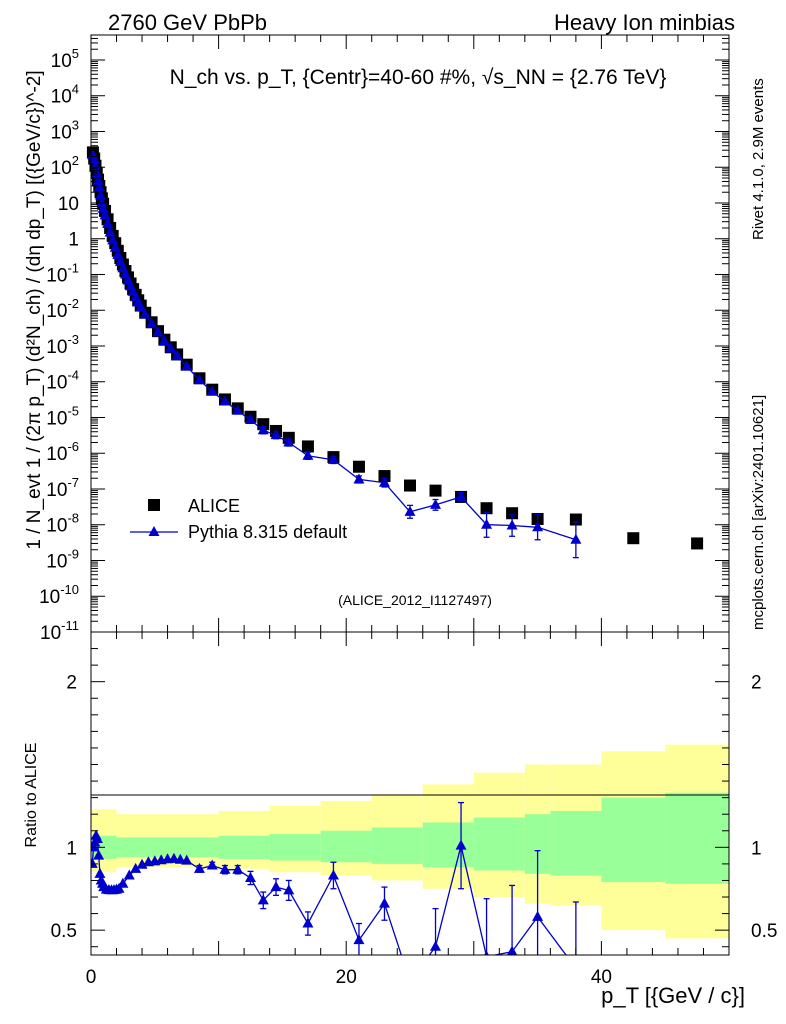 The width and height of the screenshot is (786, 1024). Describe the element at coordinates (601, 977) in the screenshot. I see `x-tick-label: 40` at that location.